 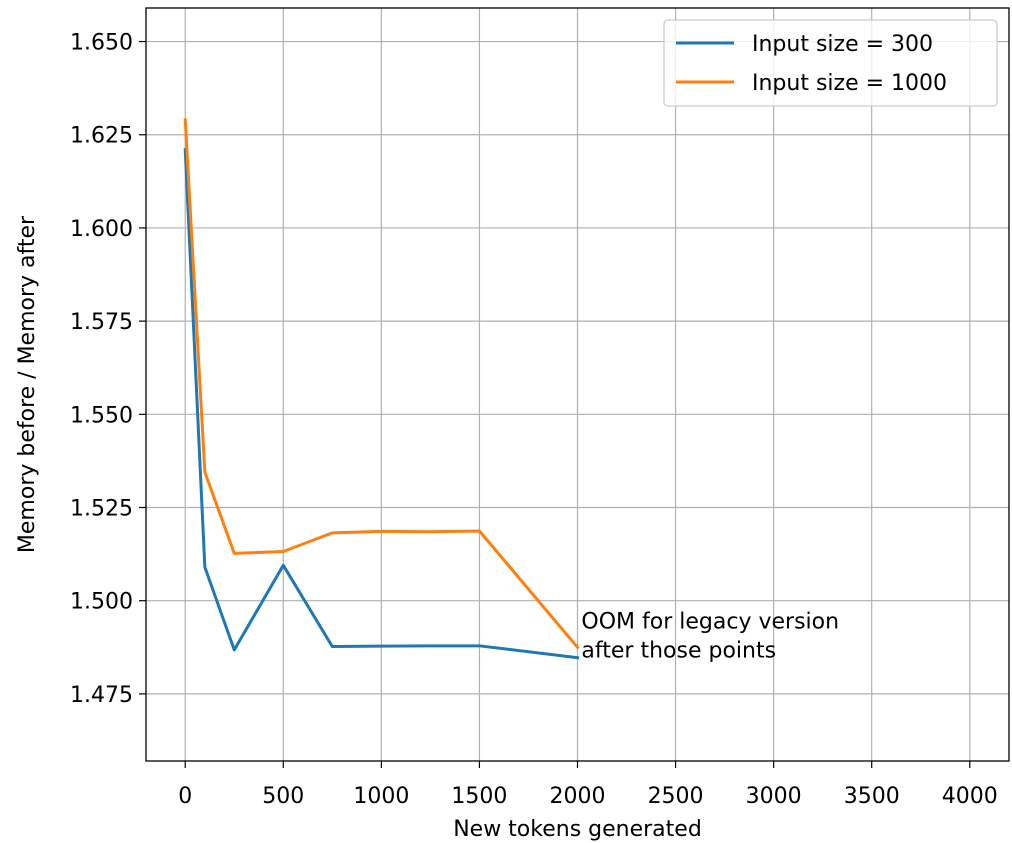 What do you see at coordinates (101, 43) in the screenshot?
I see `y-tick-label: 1.650` at bounding box center [101, 43].